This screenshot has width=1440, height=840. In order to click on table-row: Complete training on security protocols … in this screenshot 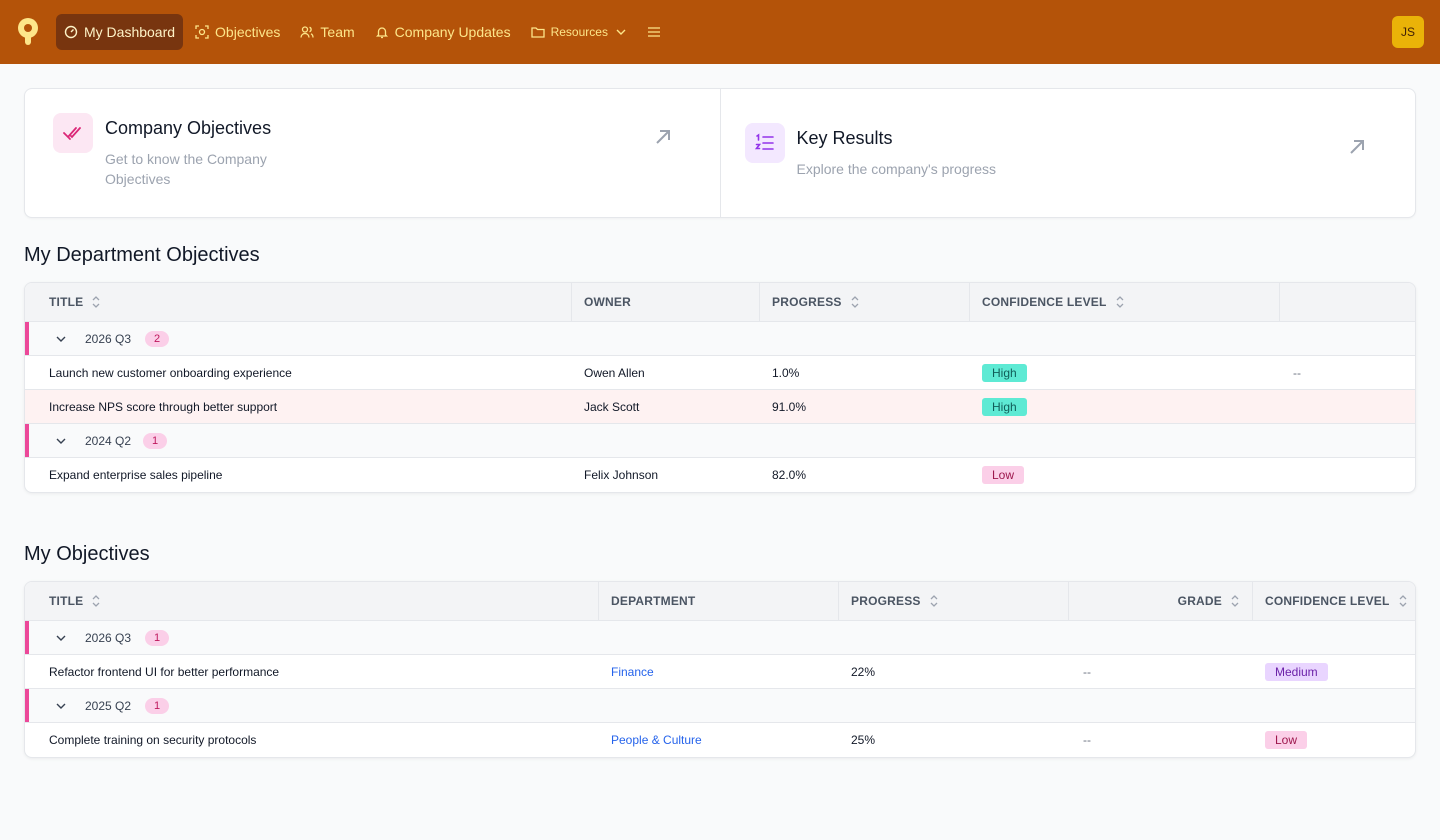, I will do `click(720, 740)`.